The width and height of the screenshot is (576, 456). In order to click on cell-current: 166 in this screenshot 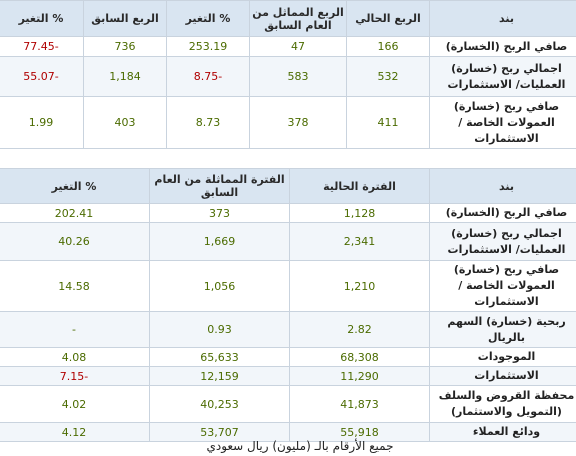, I will do `click(388, 46)`.